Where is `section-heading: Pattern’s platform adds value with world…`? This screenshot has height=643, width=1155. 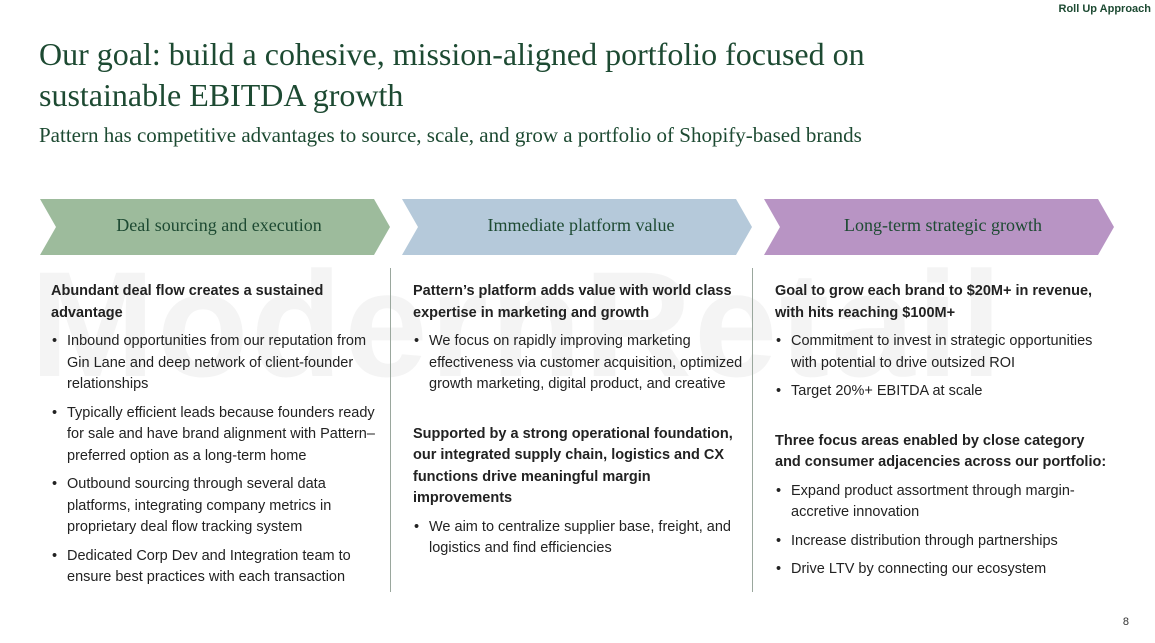 section-heading: Pattern’s platform adds value with world… is located at coordinates (572, 302).